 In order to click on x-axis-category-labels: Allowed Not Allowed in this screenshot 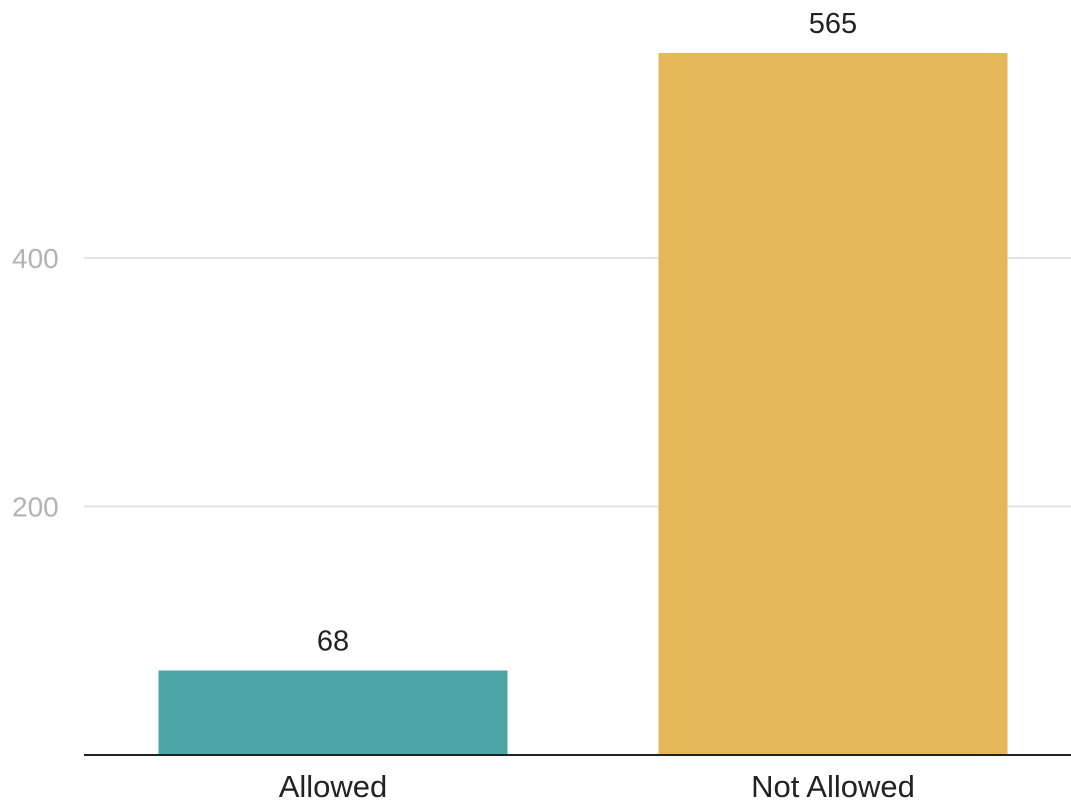, I will do `click(597, 785)`.